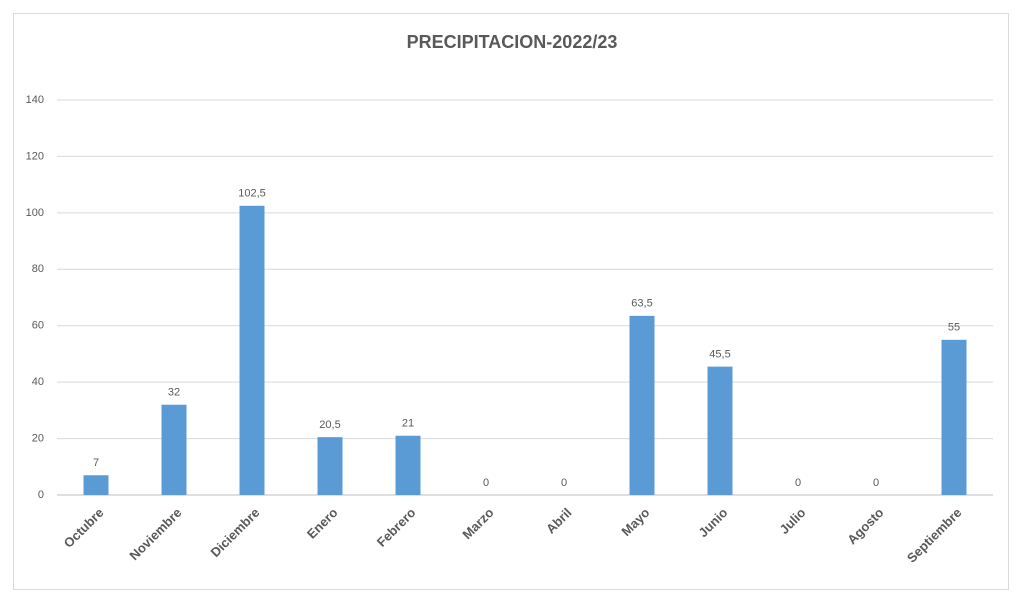 Image resolution: width=1024 pixels, height=608 pixels. What do you see at coordinates (41, 495) in the screenshot?
I see `y-tick-label: 0` at bounding box center [41, 495].